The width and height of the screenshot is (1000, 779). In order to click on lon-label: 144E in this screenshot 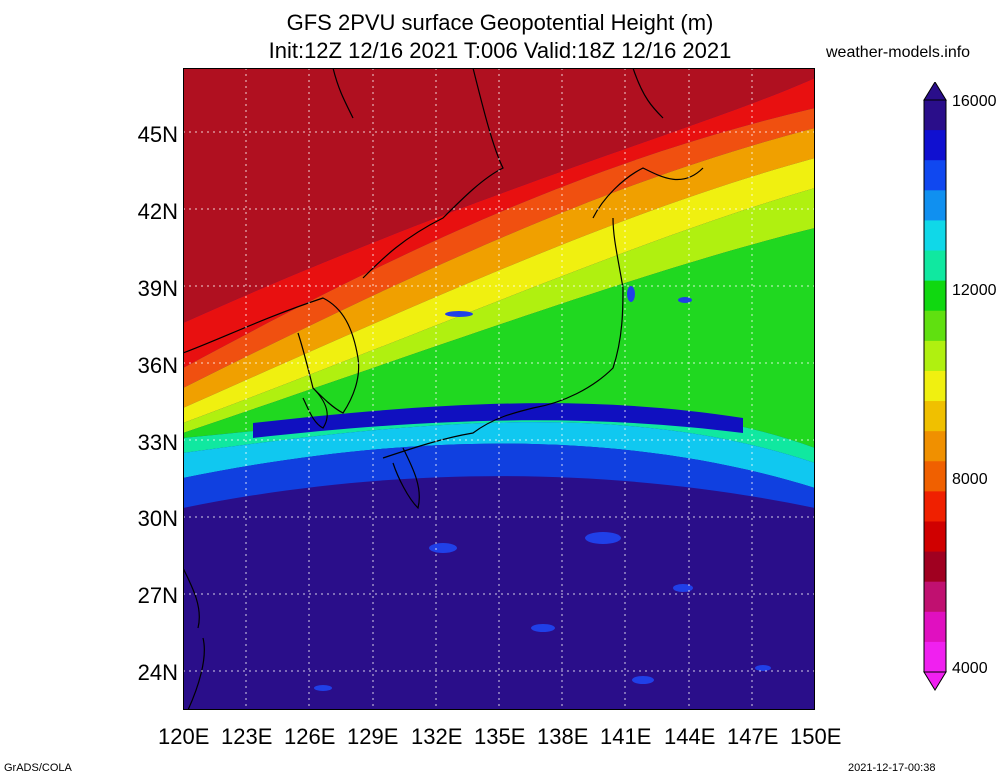, I will do `click(690, 736)`.